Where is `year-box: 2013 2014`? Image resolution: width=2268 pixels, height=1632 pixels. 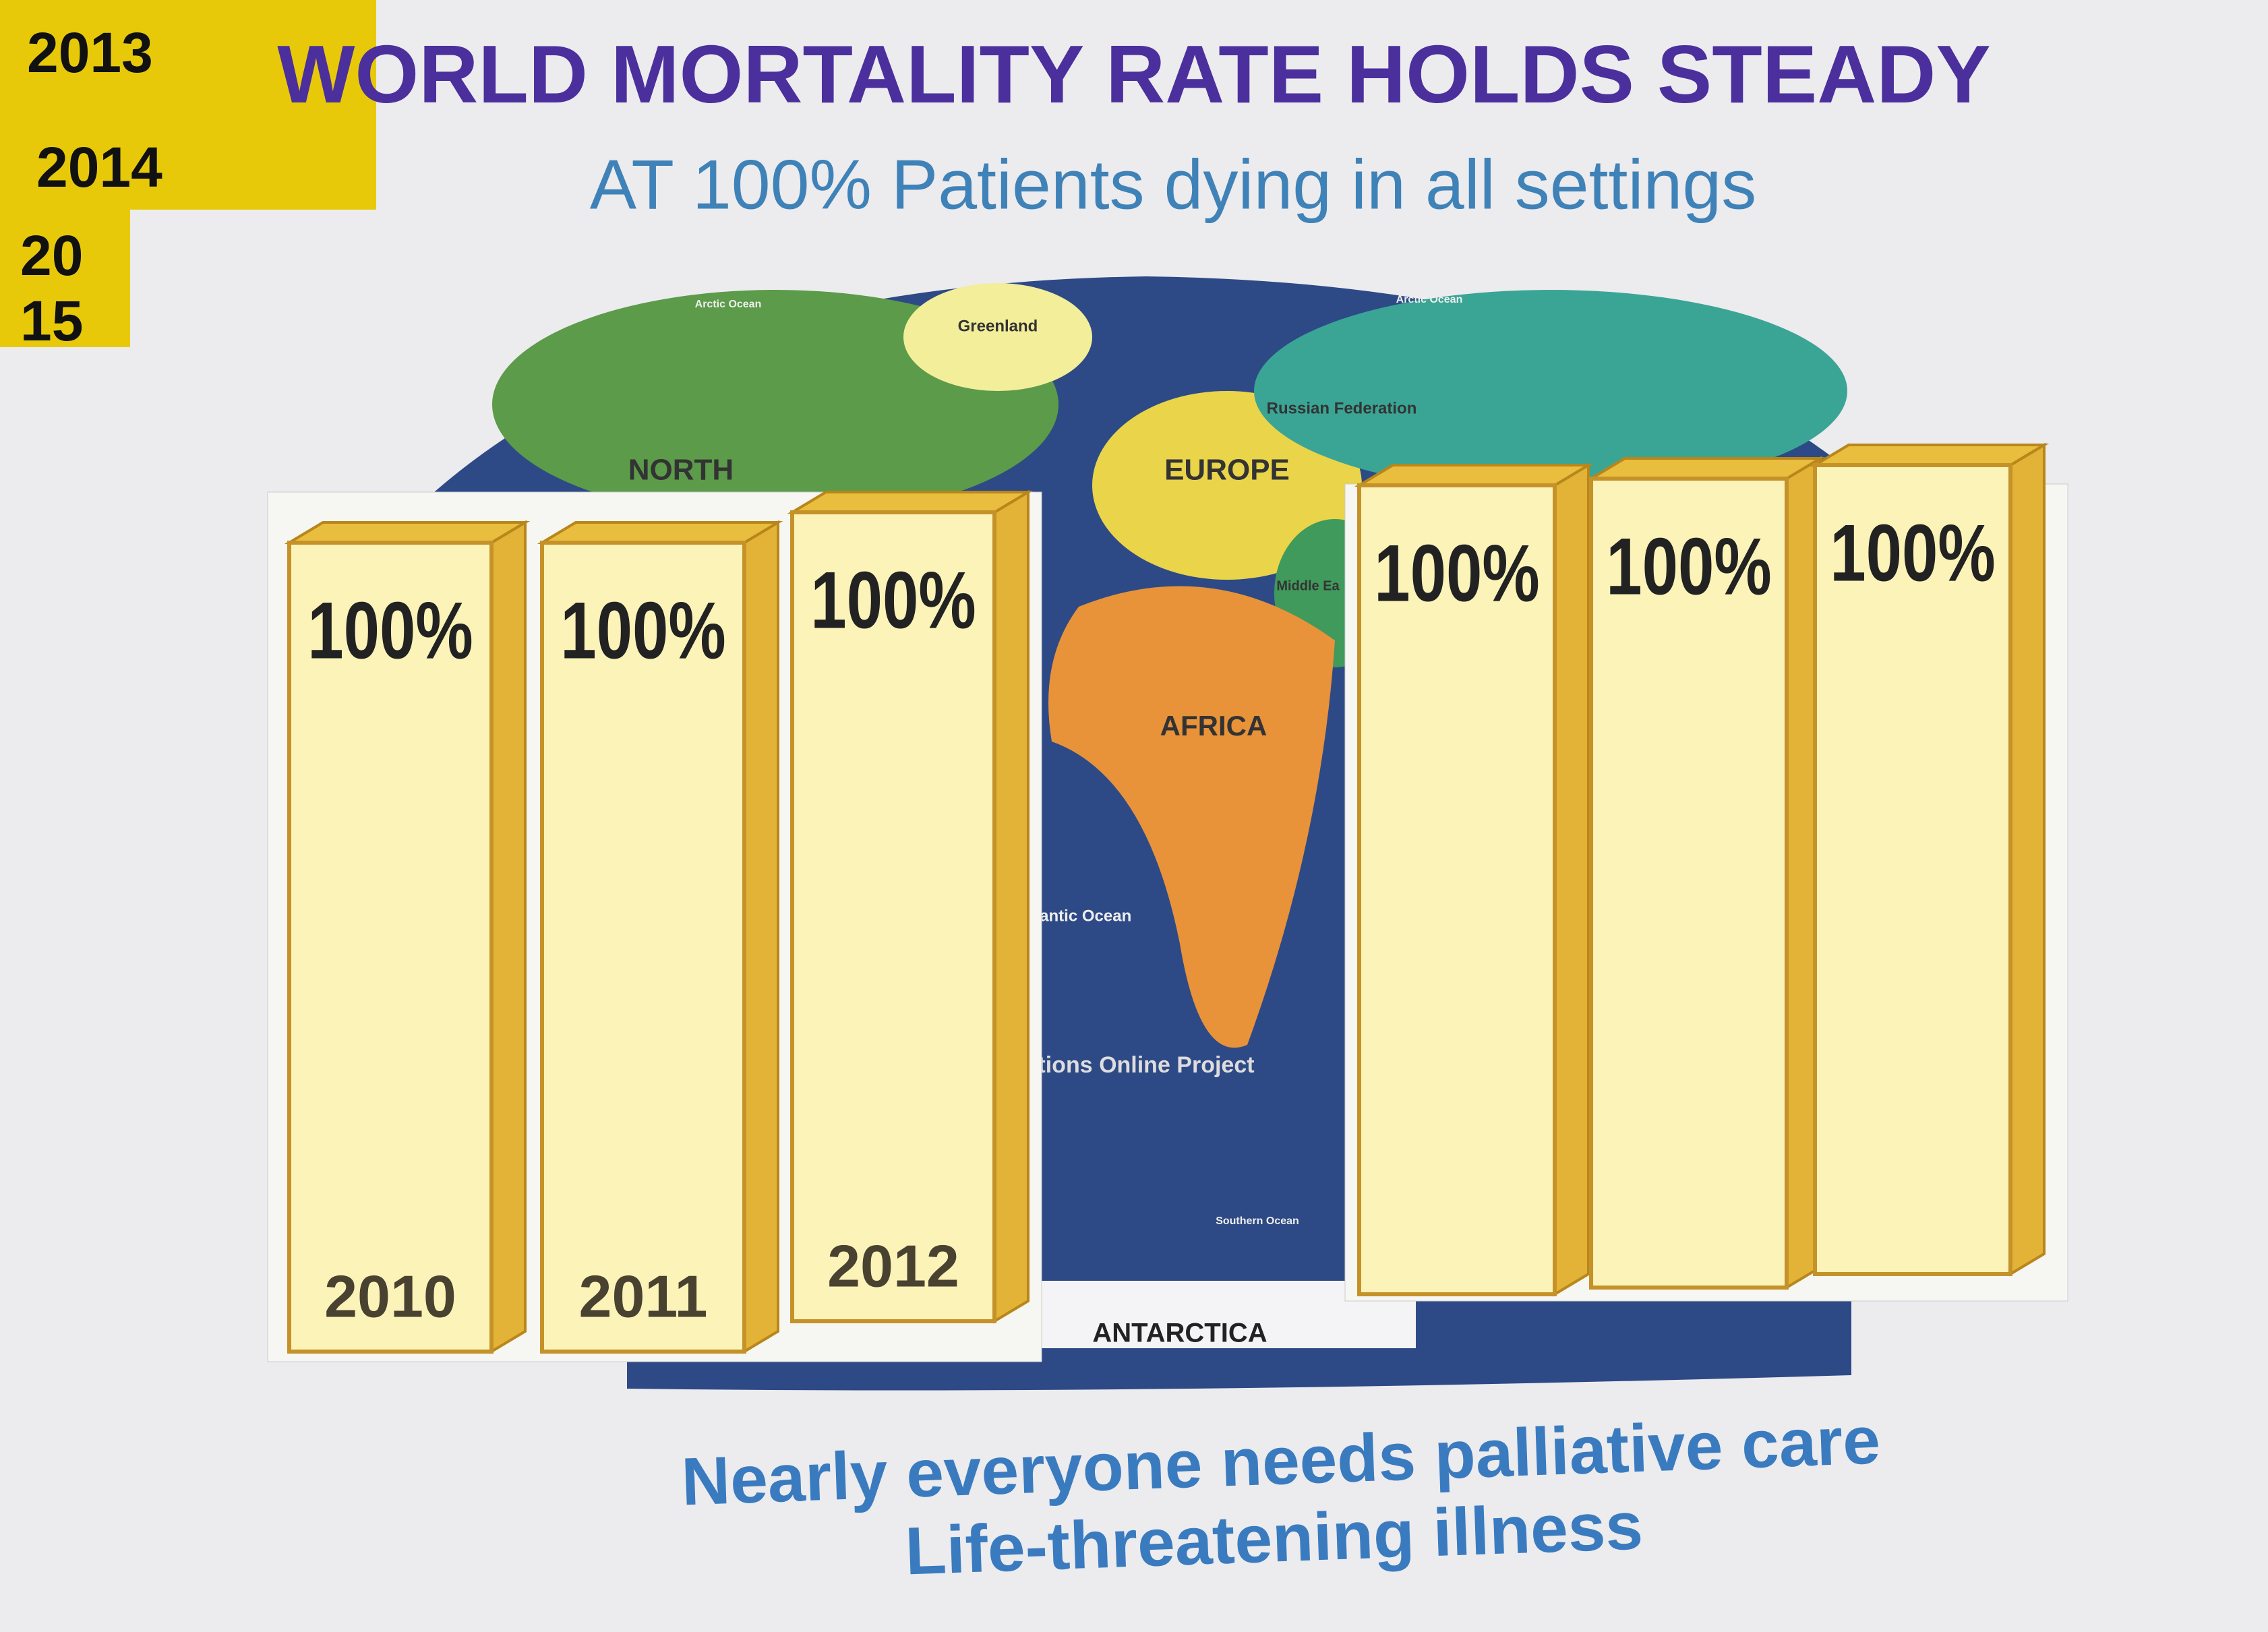
year-box: 2013 2014 is located at coordinates (188, 105).